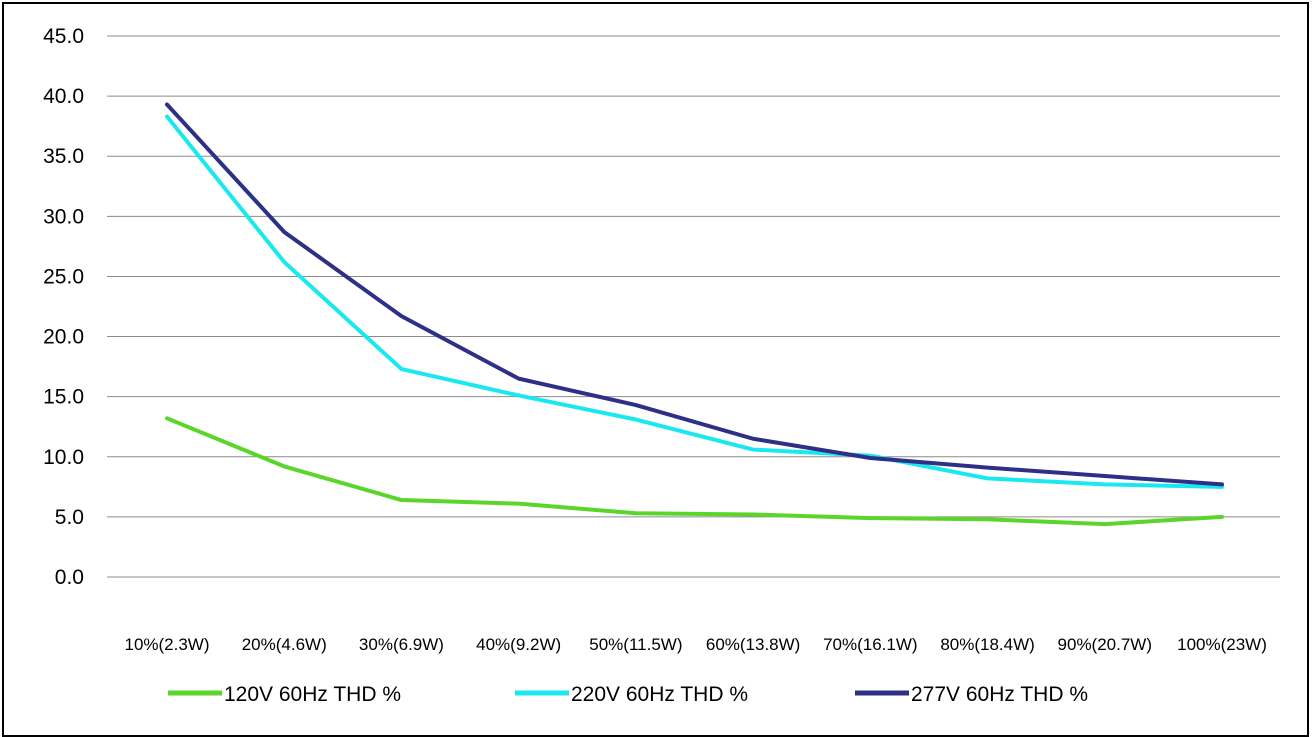  What do you see at coordinates (659, 694) in the screenshot?
I see `legend-label: 220V 60Hz THD %` at bounding box center [659, 694].